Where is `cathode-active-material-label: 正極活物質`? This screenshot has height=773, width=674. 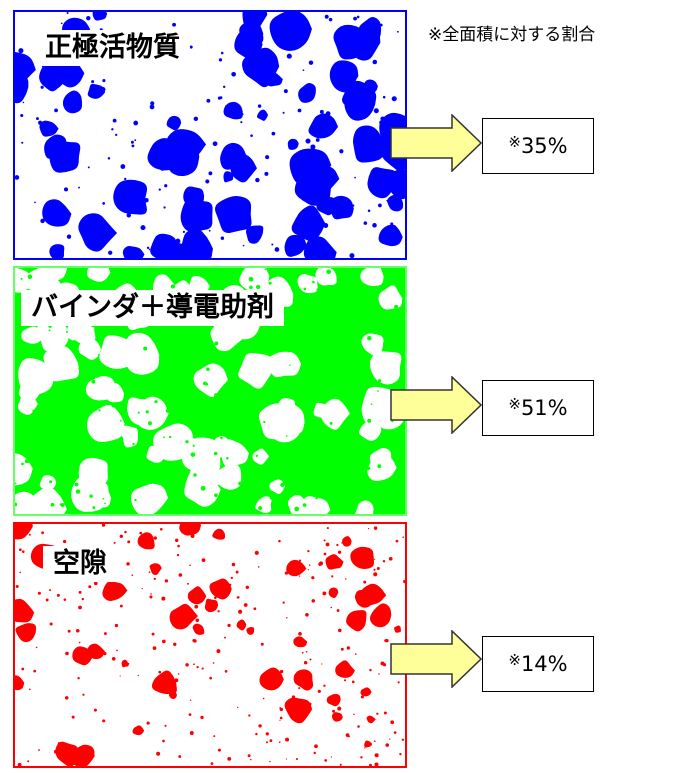
cathode-active-material-label: 正極活物質 is located at coordinates (112, 48).